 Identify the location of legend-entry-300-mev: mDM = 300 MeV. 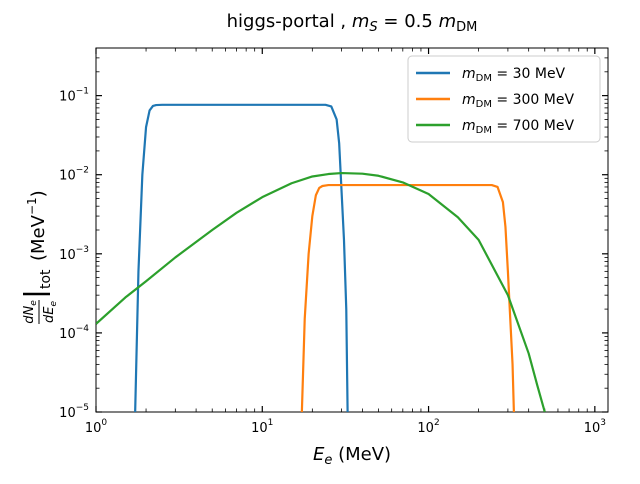
(495, 101).